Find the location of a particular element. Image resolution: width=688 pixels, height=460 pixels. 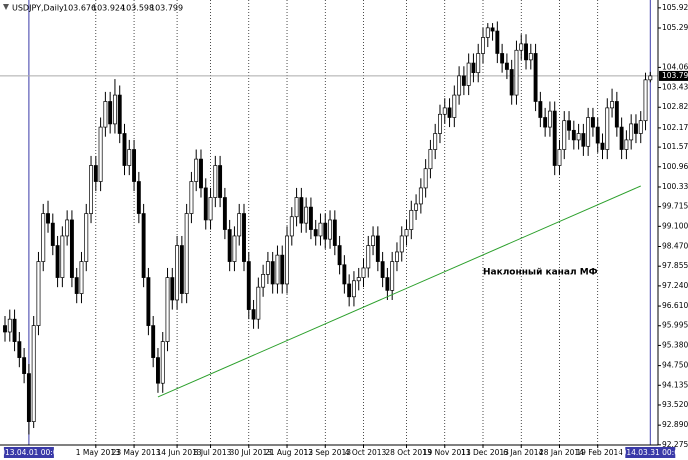

x-tick-label: 19 Feb 2014 is located at coordinates (599, 452).